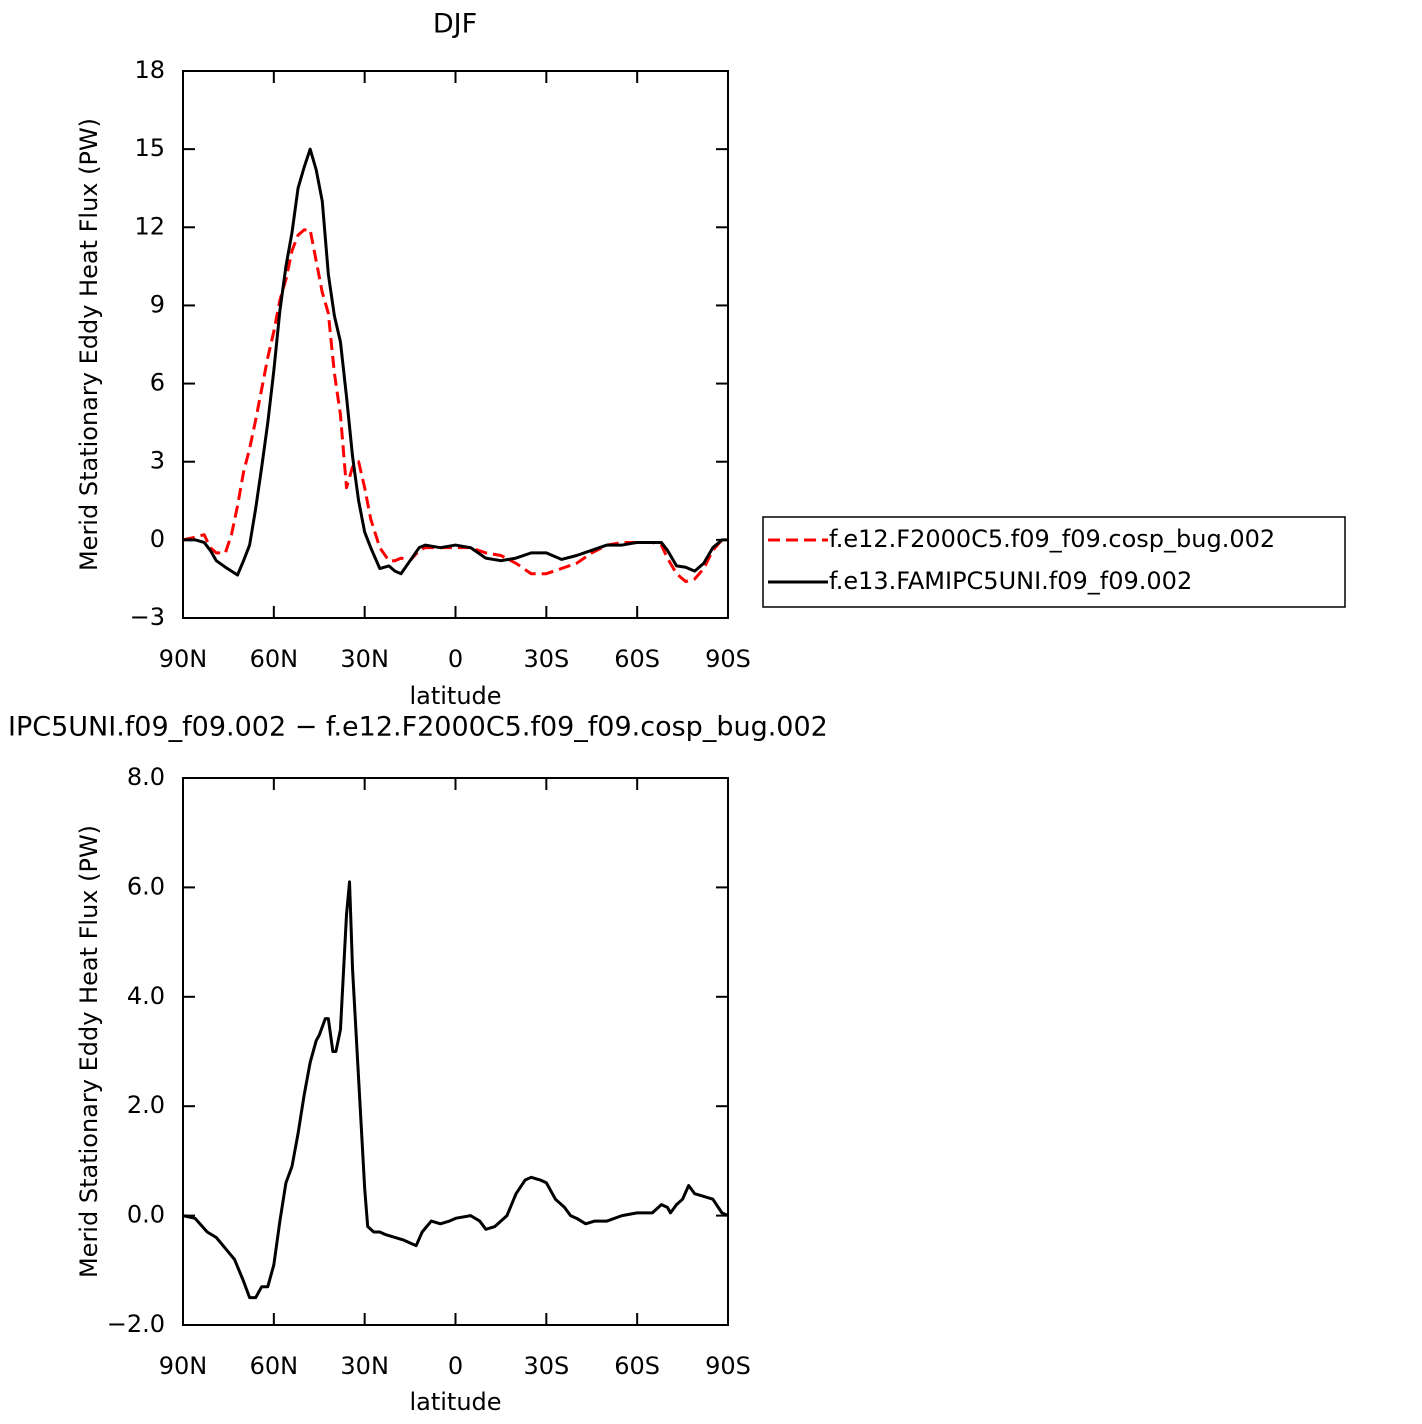 This screenshot has height=1424, width=1422. I want to click on legend-box, so click(1054, 562).